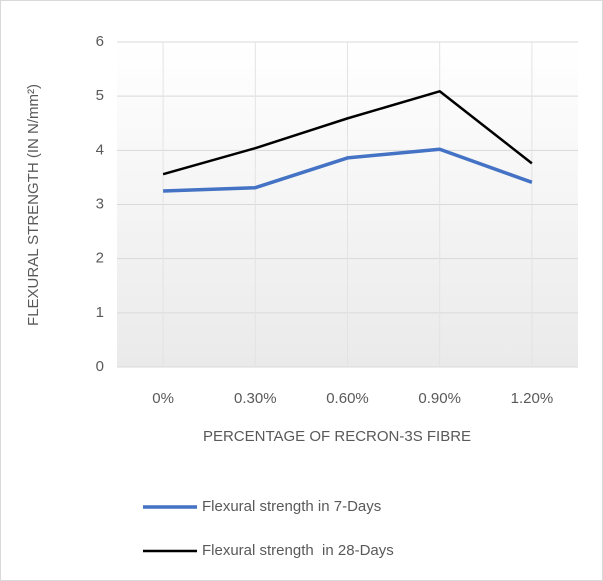  What do you see at coordinates (337, 436) in the screenshot?
I see `x-axis-title: PERCENTAGE OF RECRON-3S FIBRE` at bounding box center [337, 436].